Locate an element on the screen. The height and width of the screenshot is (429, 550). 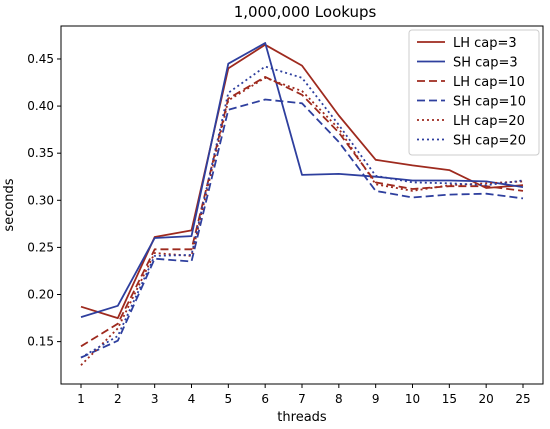
x-tick-label: 8 is located at coordinates (339, 399).